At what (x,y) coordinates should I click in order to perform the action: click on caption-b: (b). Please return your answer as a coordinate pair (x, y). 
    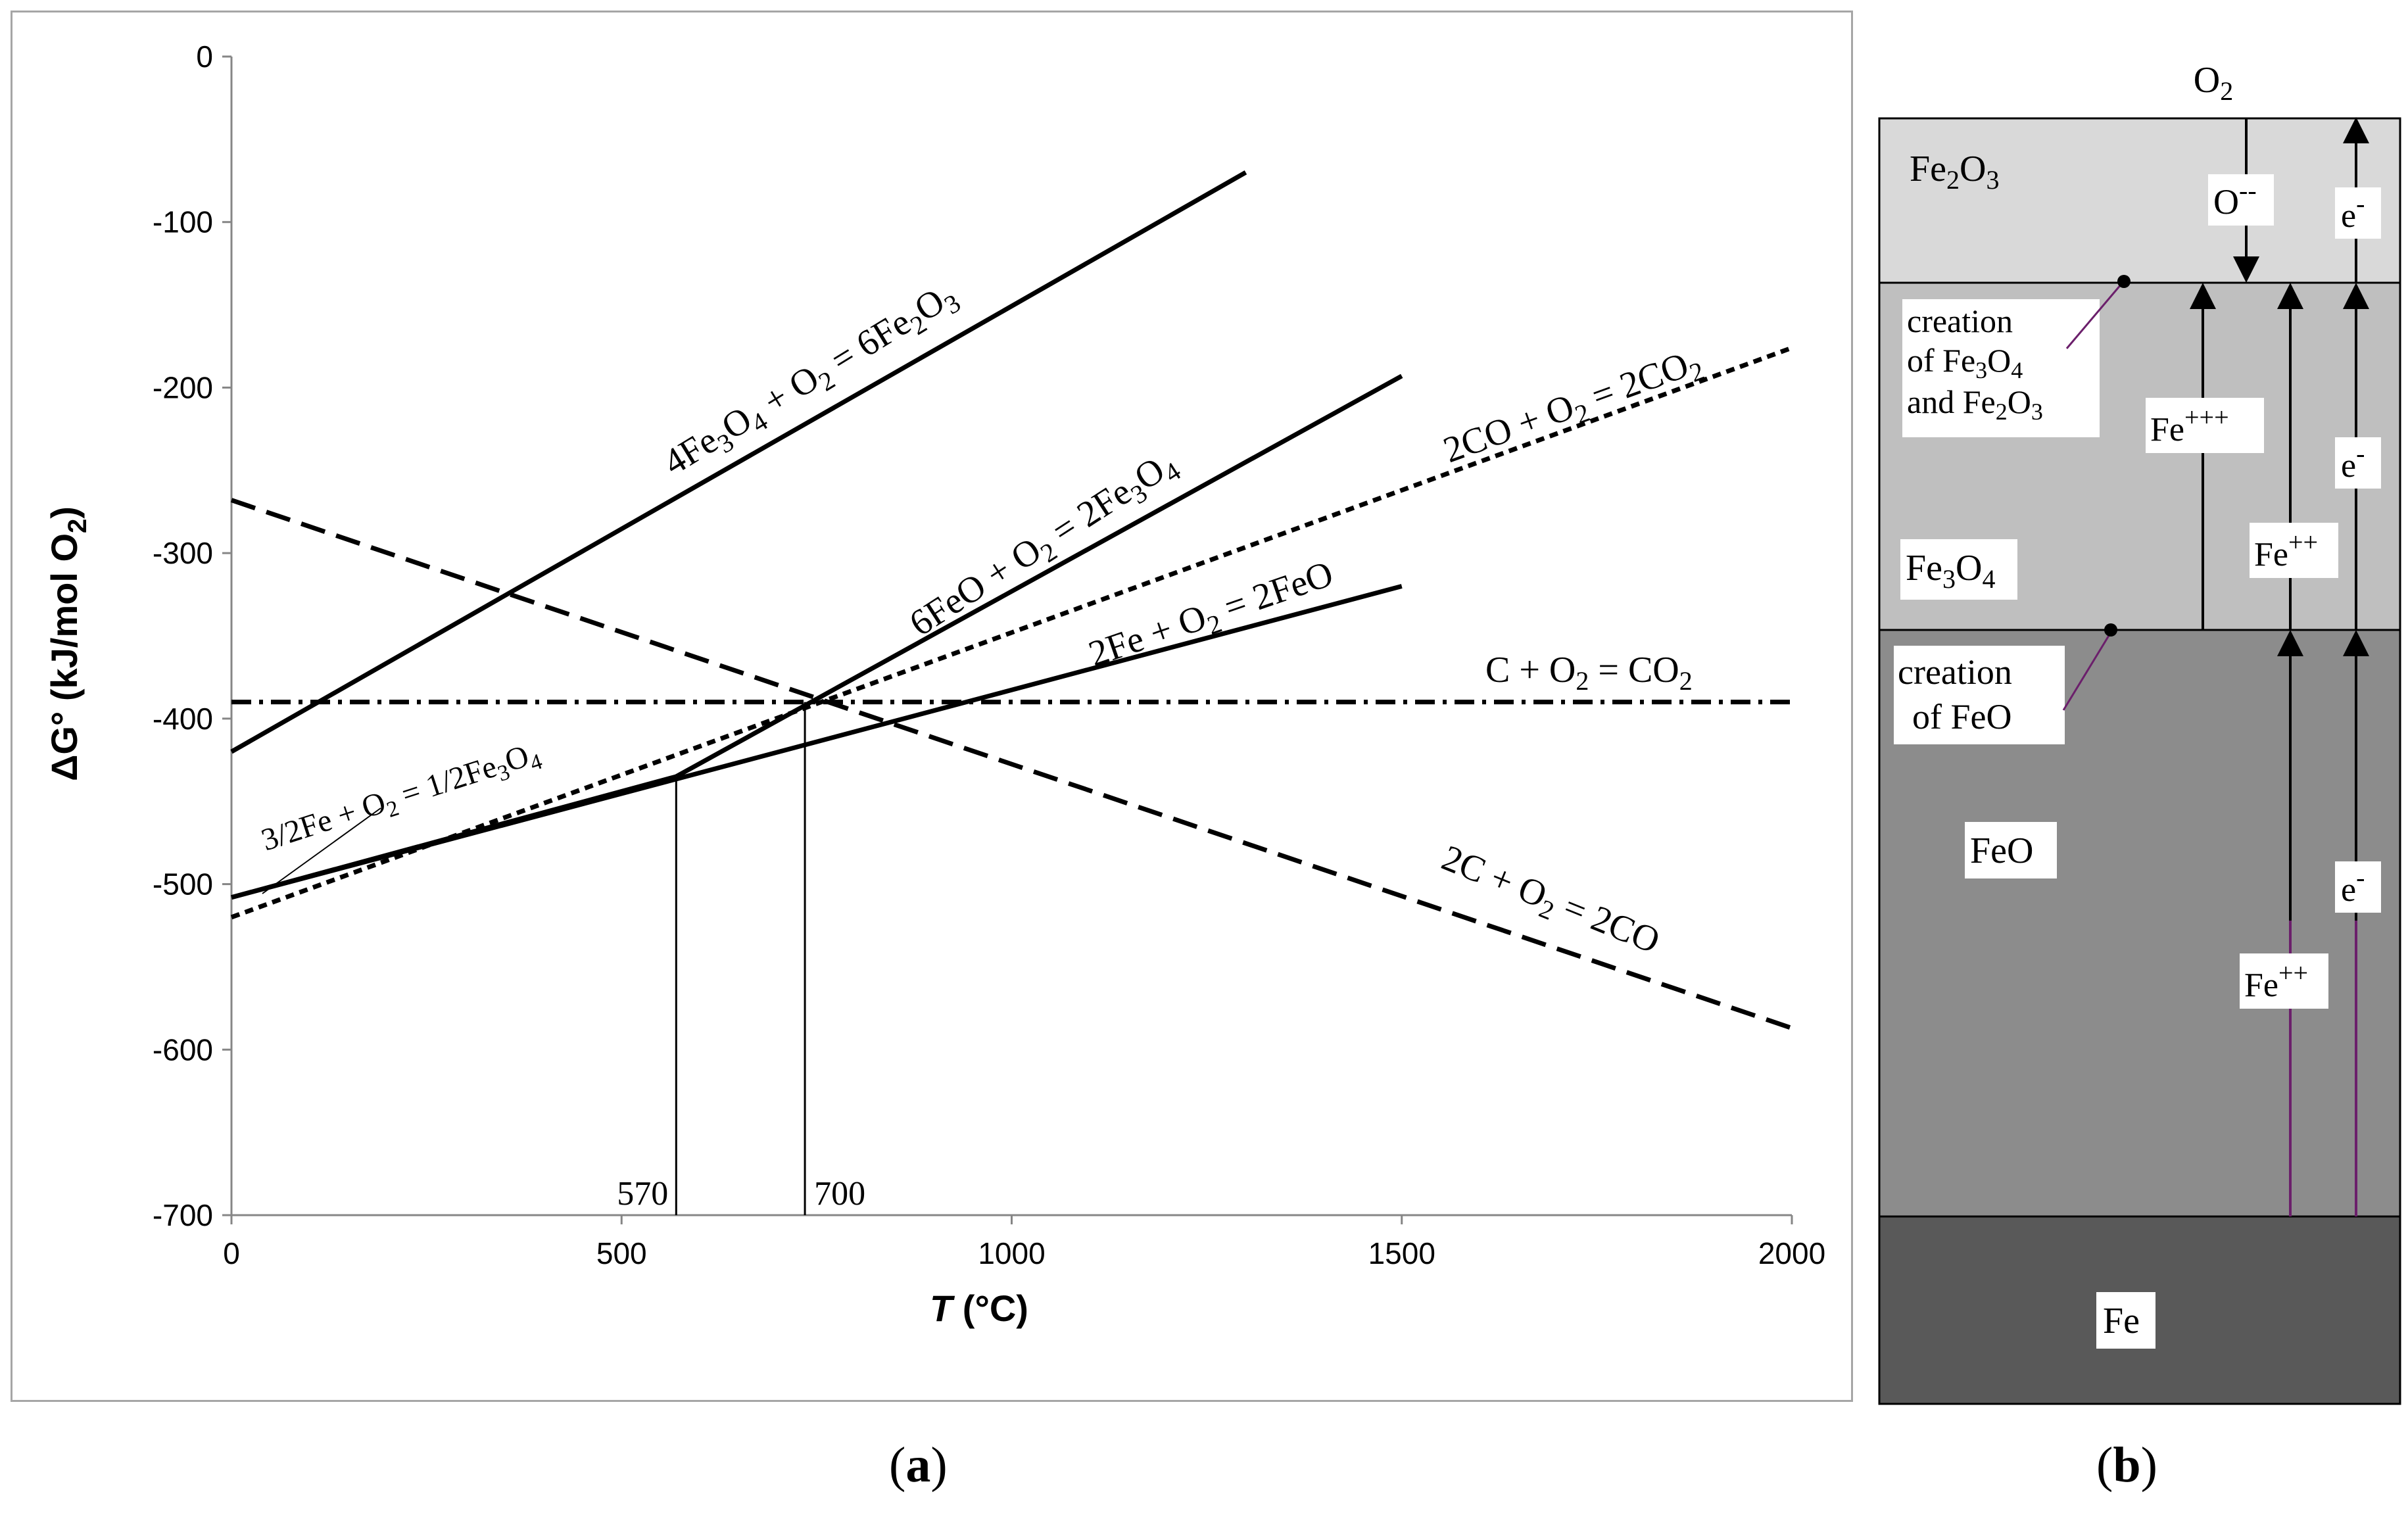
    Looking at the image, I should click on (2126, 1465).